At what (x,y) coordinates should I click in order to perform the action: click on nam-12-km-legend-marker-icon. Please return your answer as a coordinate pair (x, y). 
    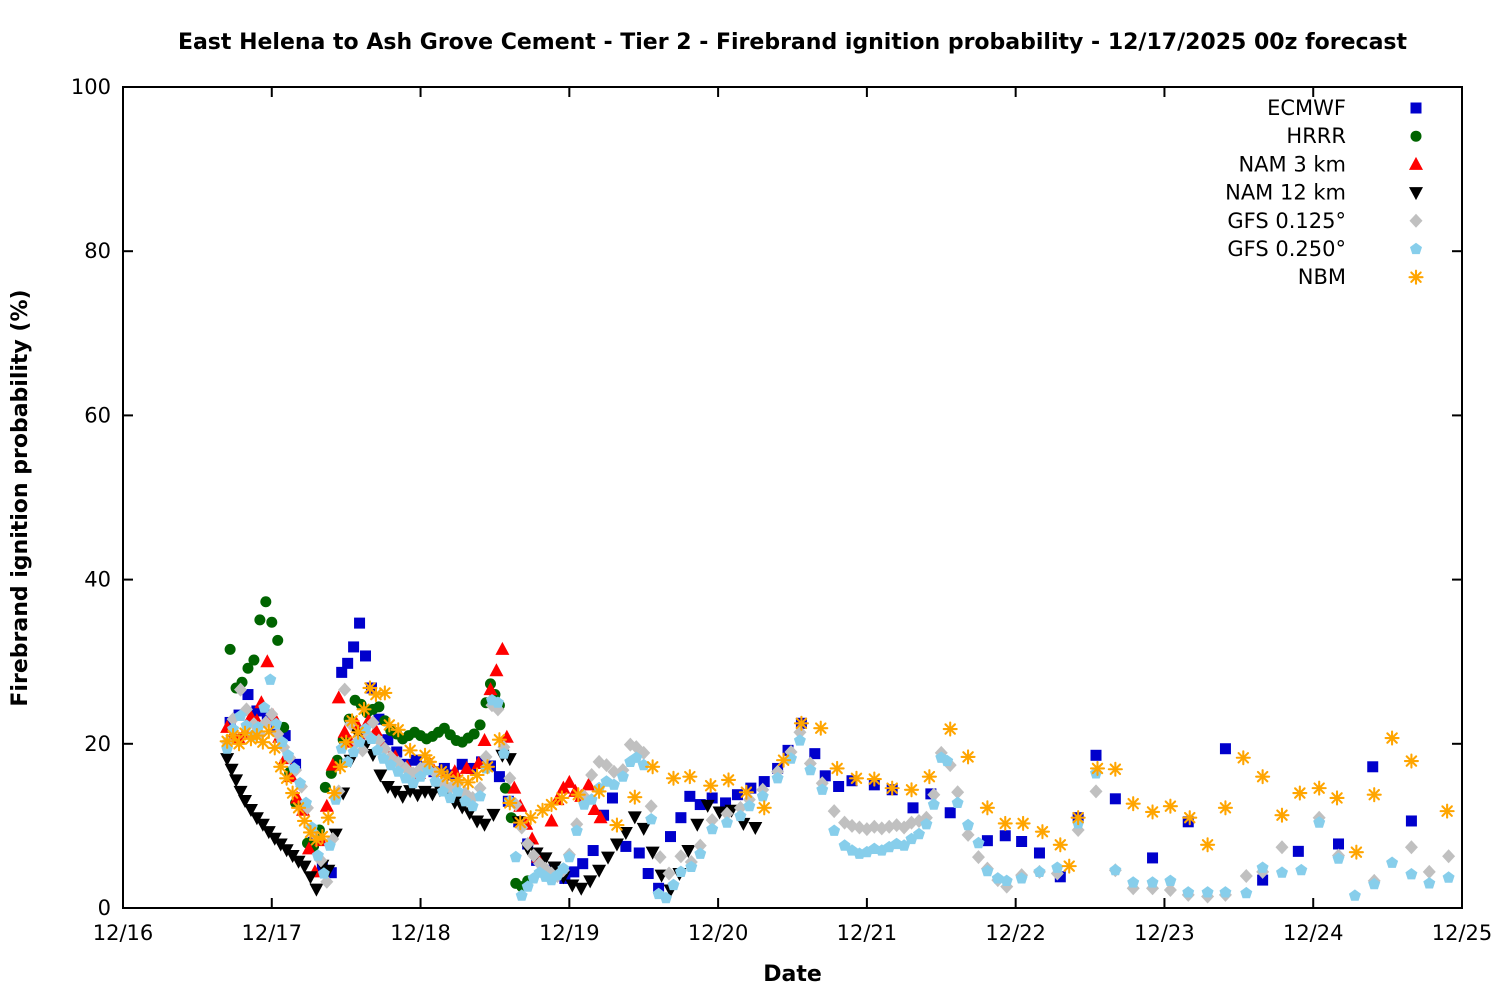
    Looking at the image, I should click on (1416, 194).